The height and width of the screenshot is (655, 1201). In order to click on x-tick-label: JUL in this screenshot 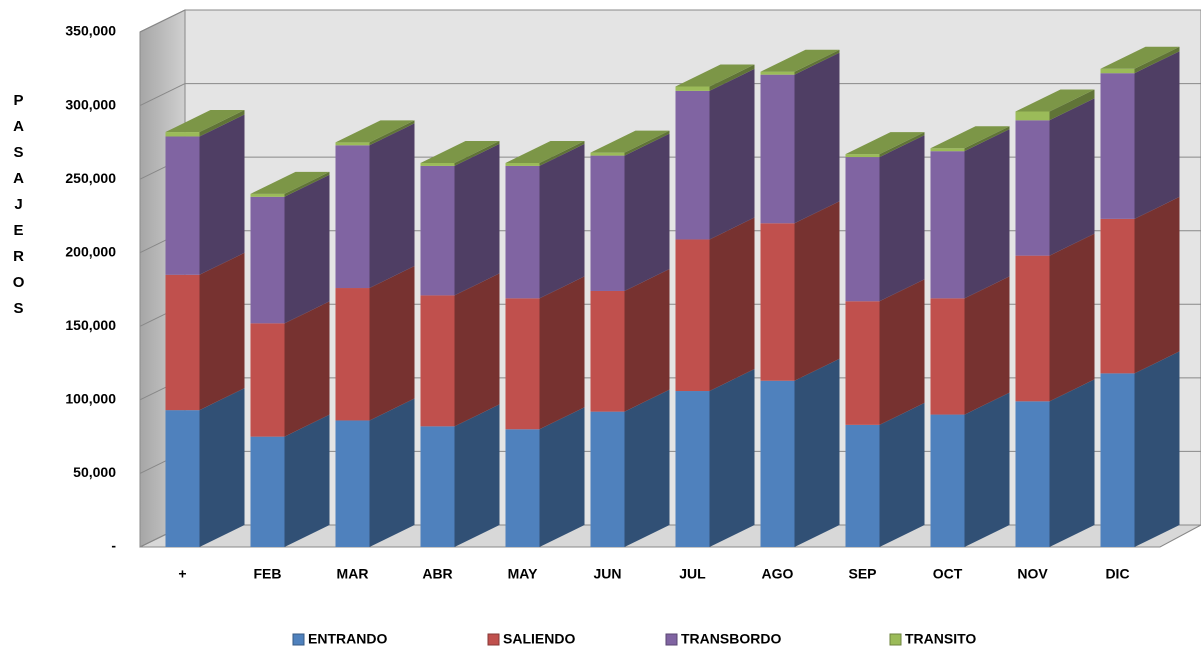, I will do `click(692, 574)`.